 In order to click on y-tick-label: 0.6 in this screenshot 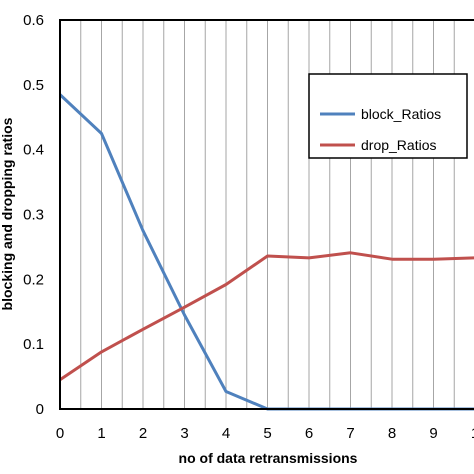, I will do `click(33, 20)`.